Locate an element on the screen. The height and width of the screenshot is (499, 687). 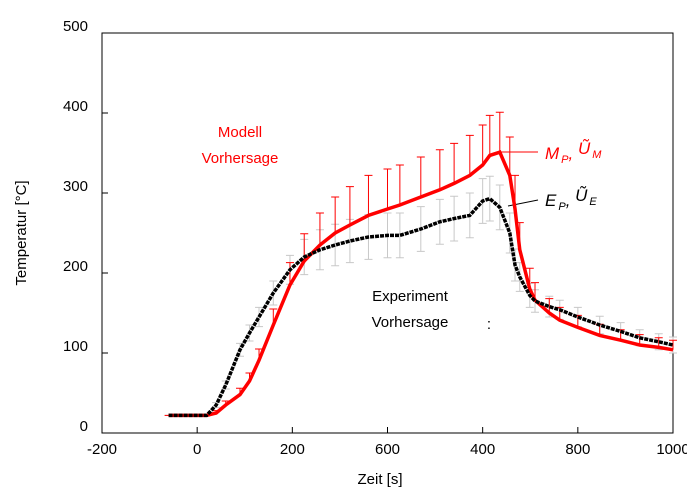
x-tick-label: 400 is located at coordinates (482, 449).